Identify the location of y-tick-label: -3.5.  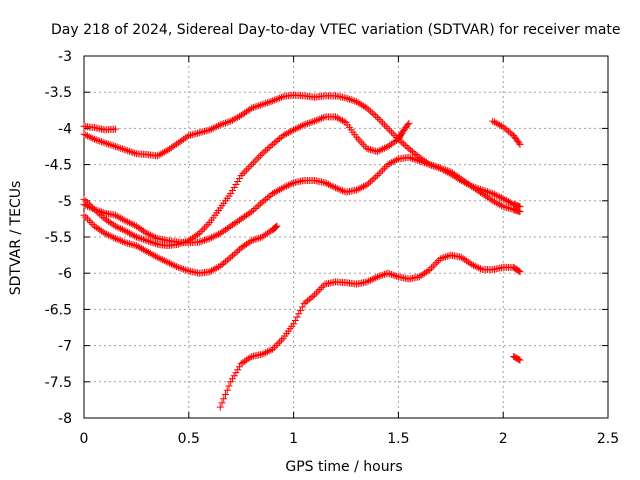
(58, 93).